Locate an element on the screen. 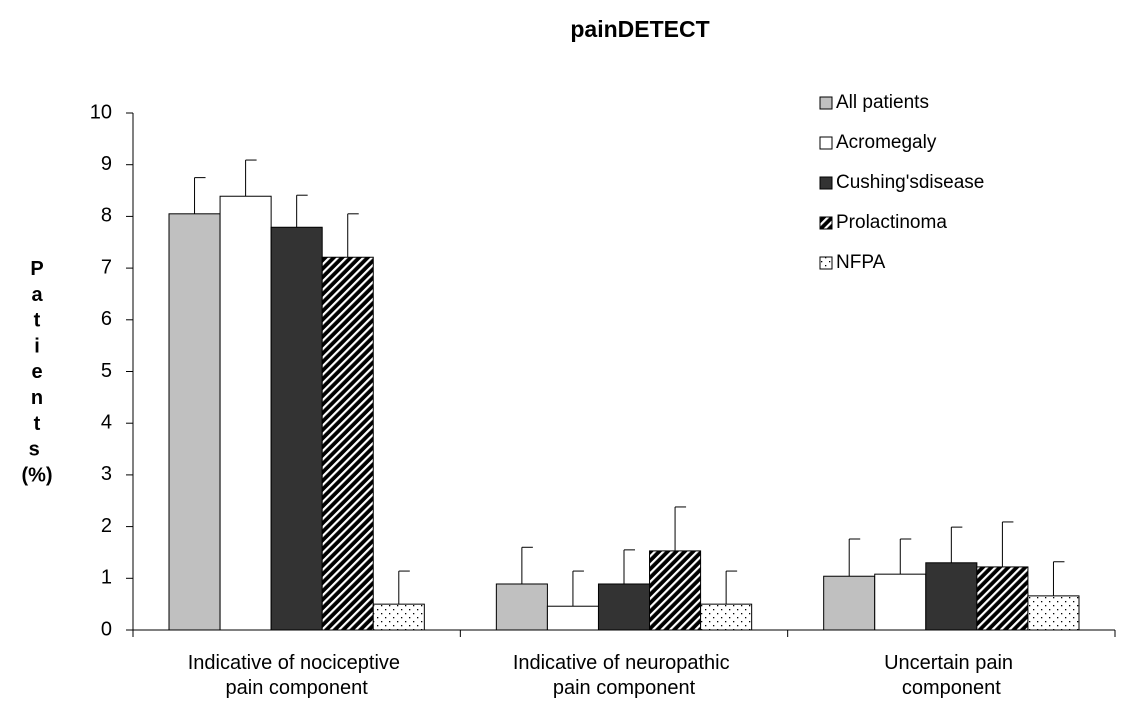 The image size is (1123, 718). legend-label: Acromegaly is located at coordinates (886, 142).